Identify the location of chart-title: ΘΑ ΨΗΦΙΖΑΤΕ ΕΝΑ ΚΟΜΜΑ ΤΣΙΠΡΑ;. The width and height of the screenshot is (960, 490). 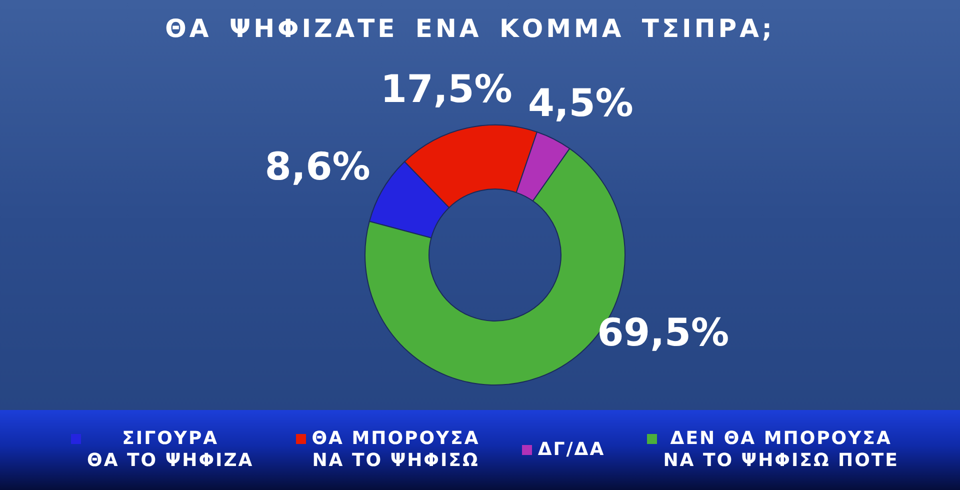
(470, 28).